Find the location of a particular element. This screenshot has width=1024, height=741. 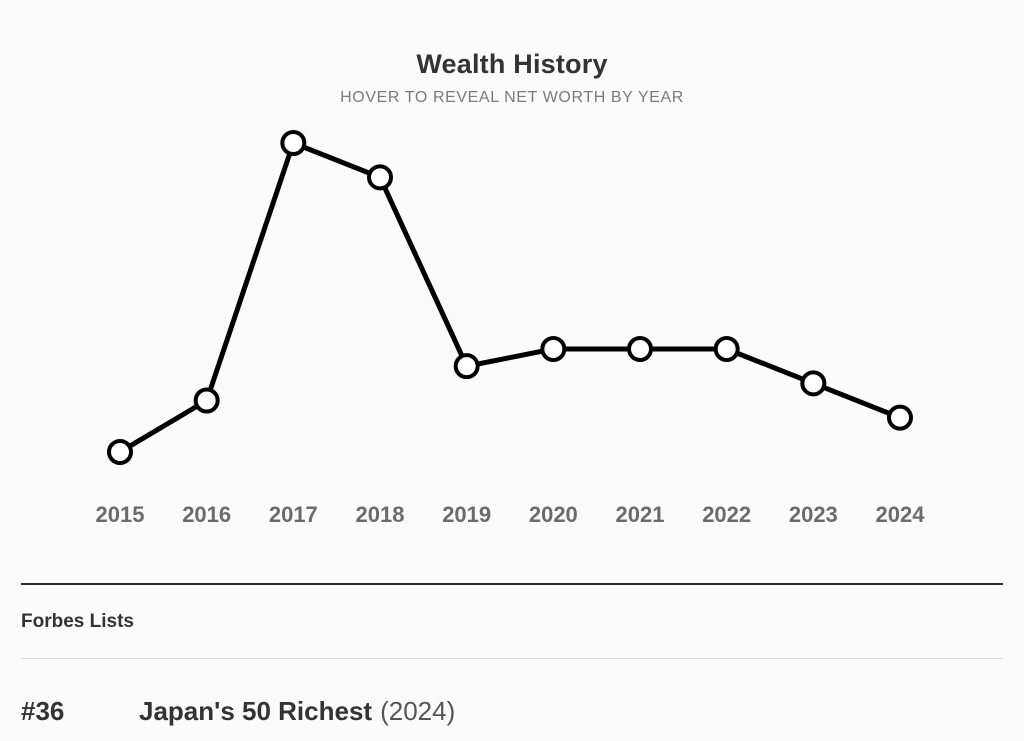

data-point-2019 is located at coordinates (466, 366).